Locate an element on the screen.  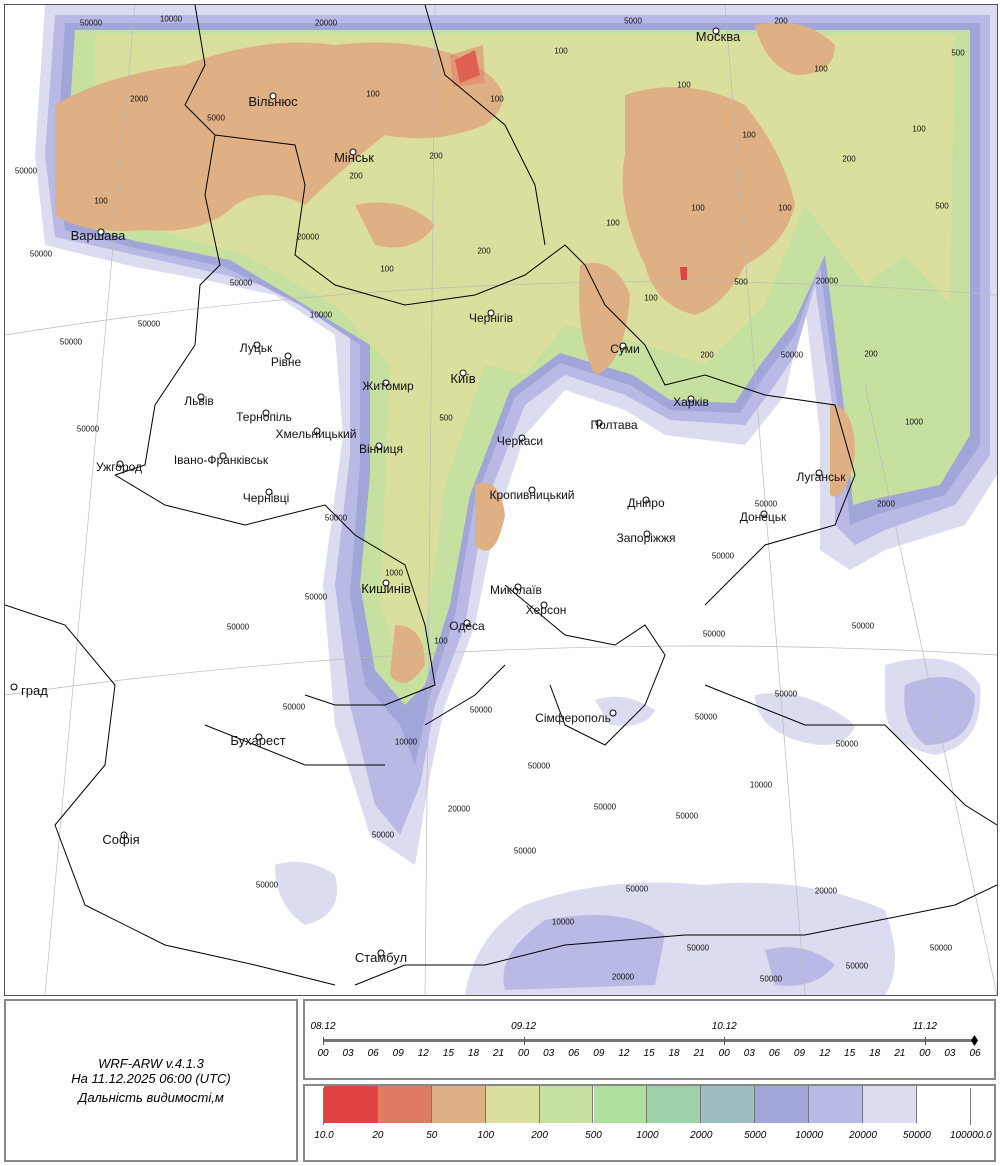
city-label: Москва is located at coordinates (718, 36).